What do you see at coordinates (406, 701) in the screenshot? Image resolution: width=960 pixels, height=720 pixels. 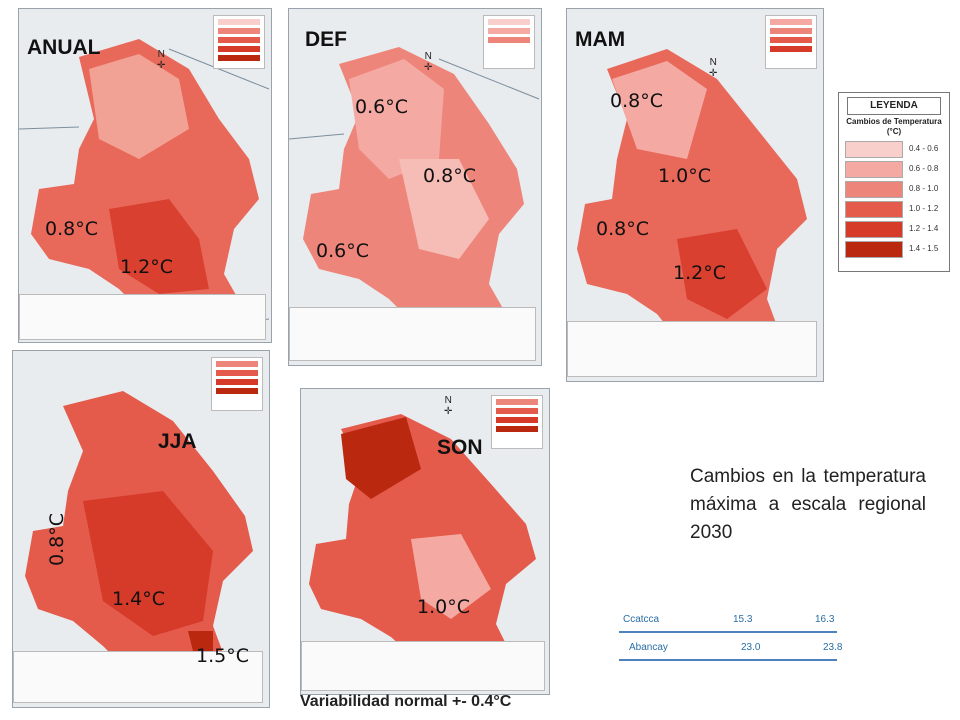 I see `variability-note: Variabilidad normal +- 0.4°C` at bounding box center [406, 701].